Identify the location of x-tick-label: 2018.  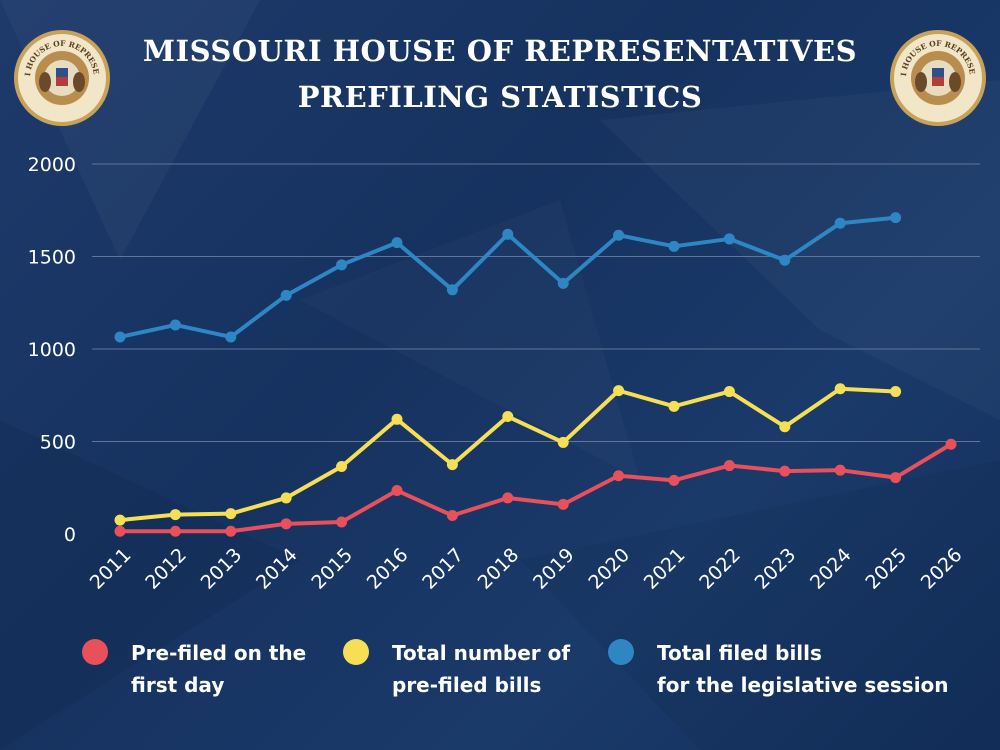
(499, 569).